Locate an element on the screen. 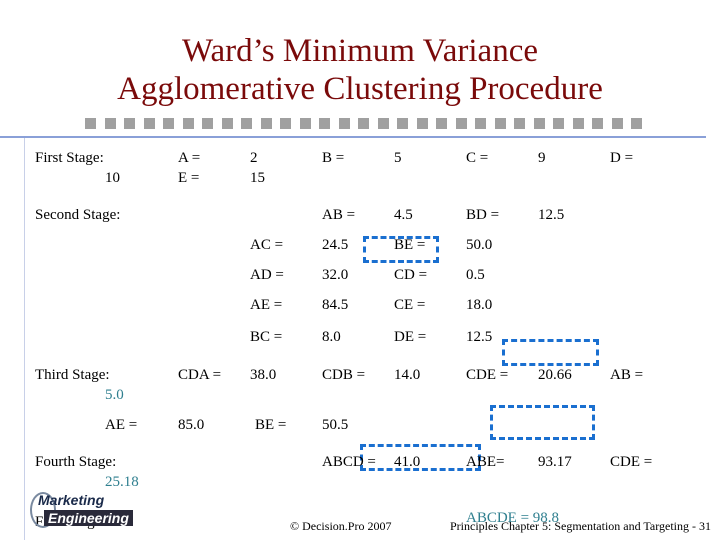  cell-text: 93.17 is located at coordinates (555, 462).